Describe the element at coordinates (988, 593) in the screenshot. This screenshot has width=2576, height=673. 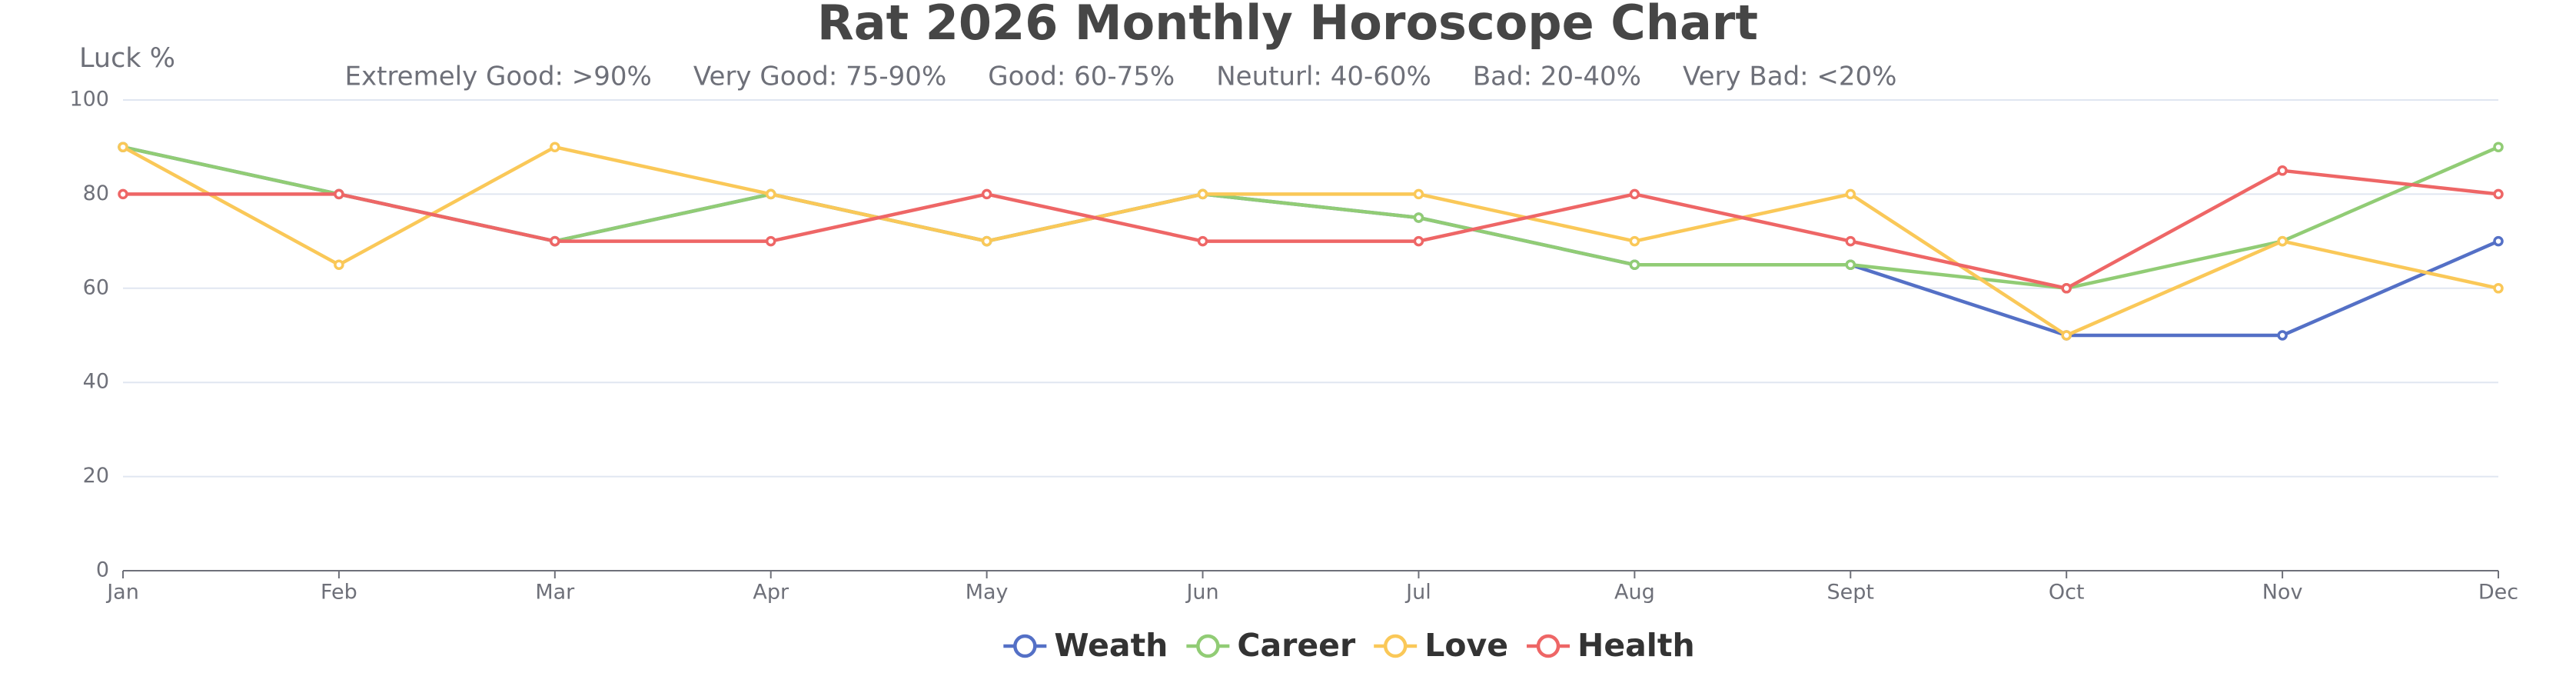
I see `x-tick-label: May` at that location.